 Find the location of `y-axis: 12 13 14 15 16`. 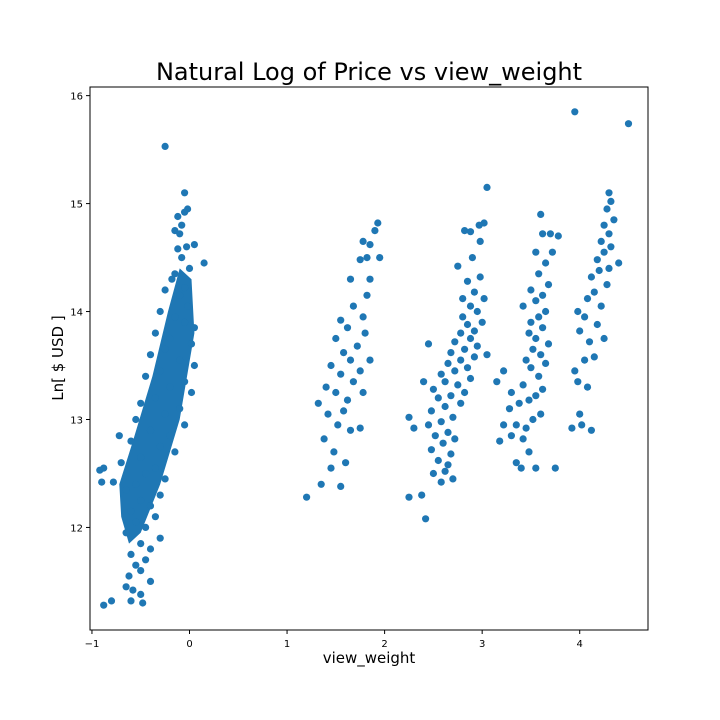

y-axis: 12 13 14 15 16 is located at coordinates (80, 313).